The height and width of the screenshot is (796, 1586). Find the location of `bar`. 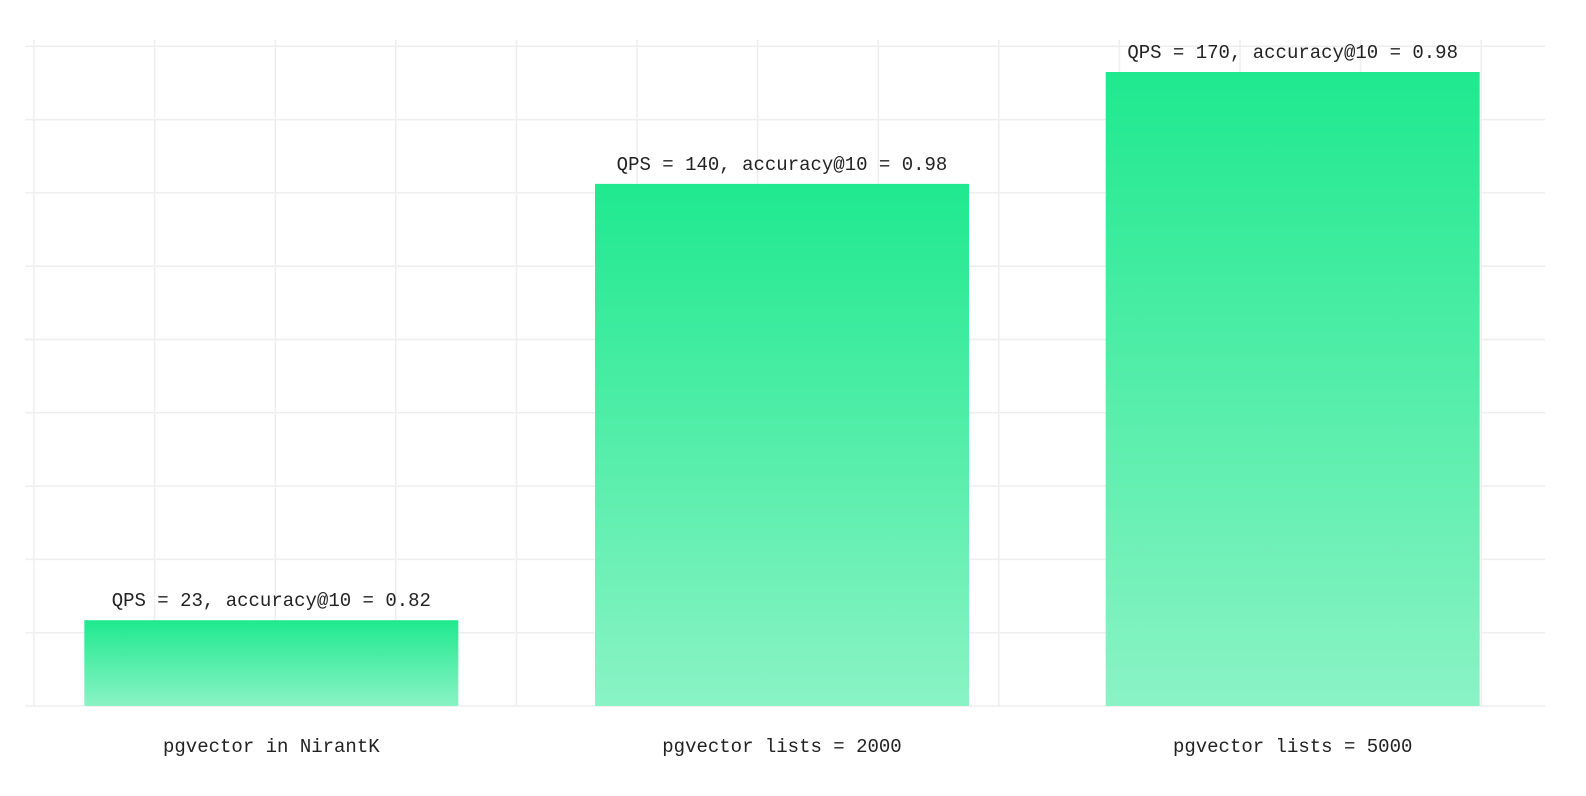

bar is located at coordinates (271, 663).